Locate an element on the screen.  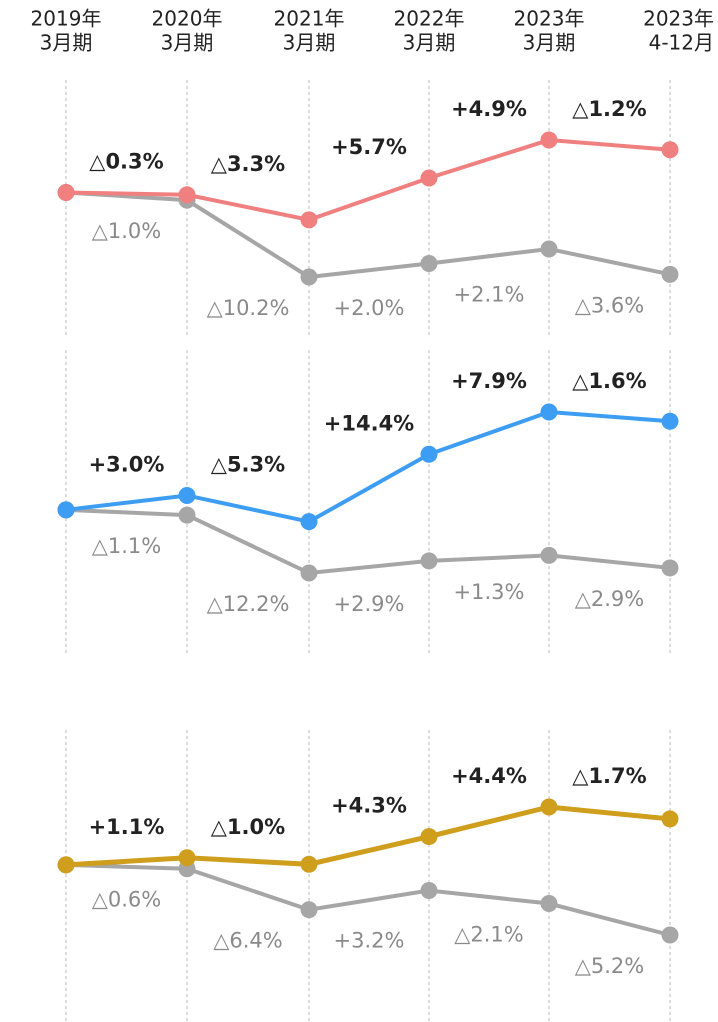
x-tick-label: 2022年 is located at coordinates (429, 19).